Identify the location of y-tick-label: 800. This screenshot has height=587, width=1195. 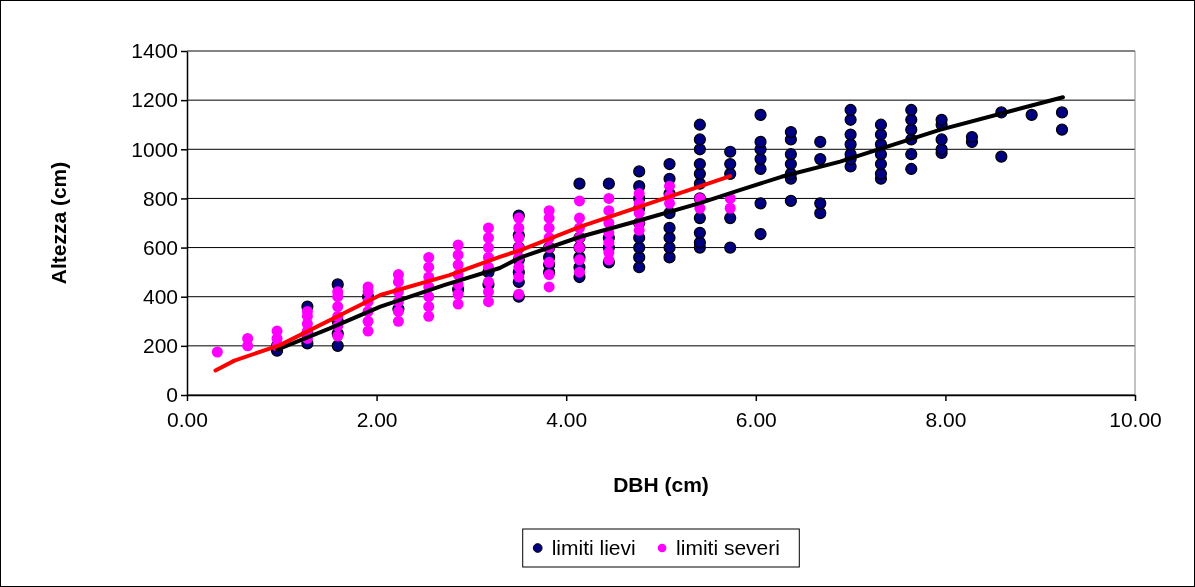
(160, 198).